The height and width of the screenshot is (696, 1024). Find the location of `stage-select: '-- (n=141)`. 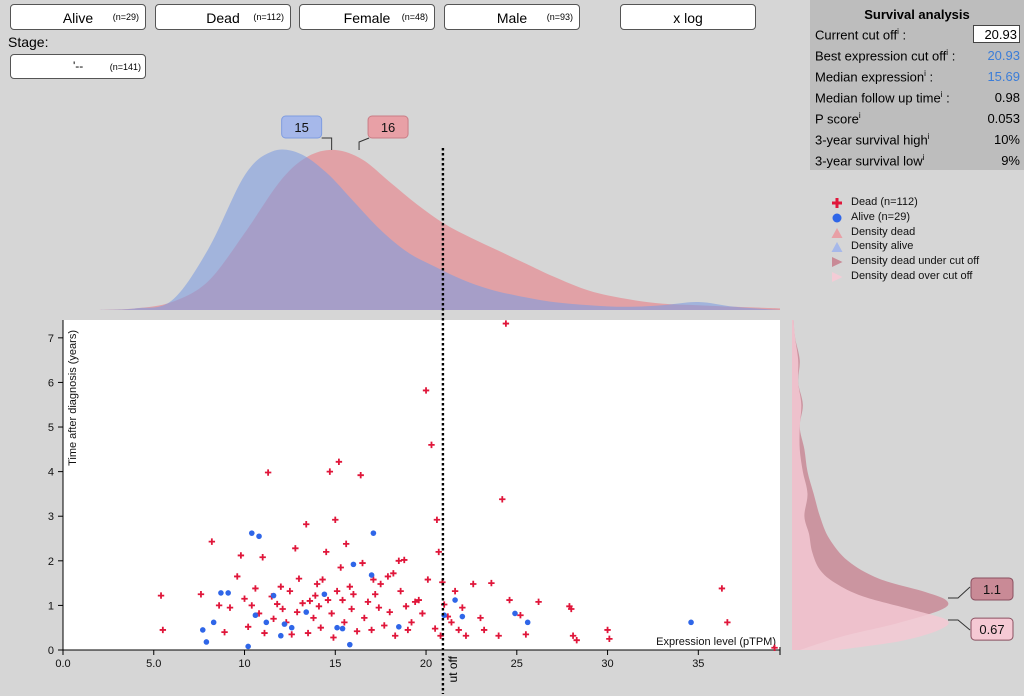

stage-select: '-- (n=141) is located at coordinates (78, 66).